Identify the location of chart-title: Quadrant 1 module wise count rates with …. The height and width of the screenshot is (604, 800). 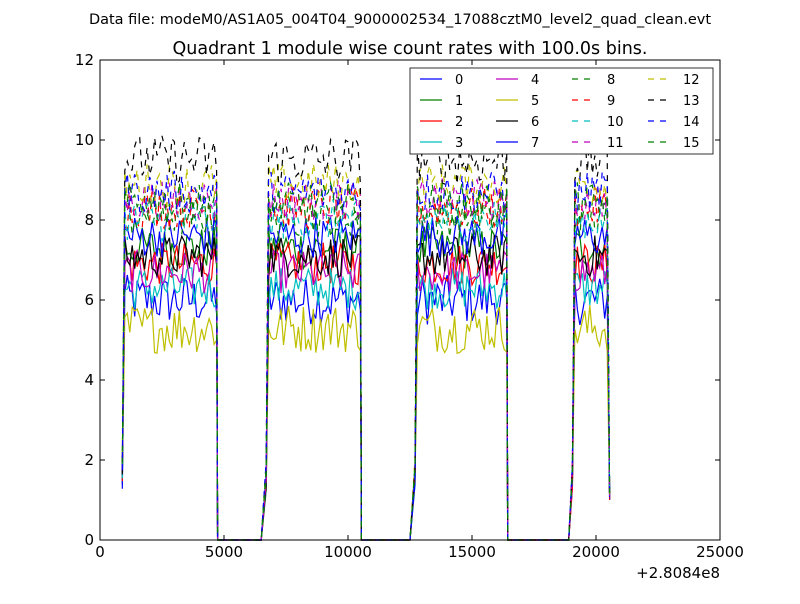
(410, 49).